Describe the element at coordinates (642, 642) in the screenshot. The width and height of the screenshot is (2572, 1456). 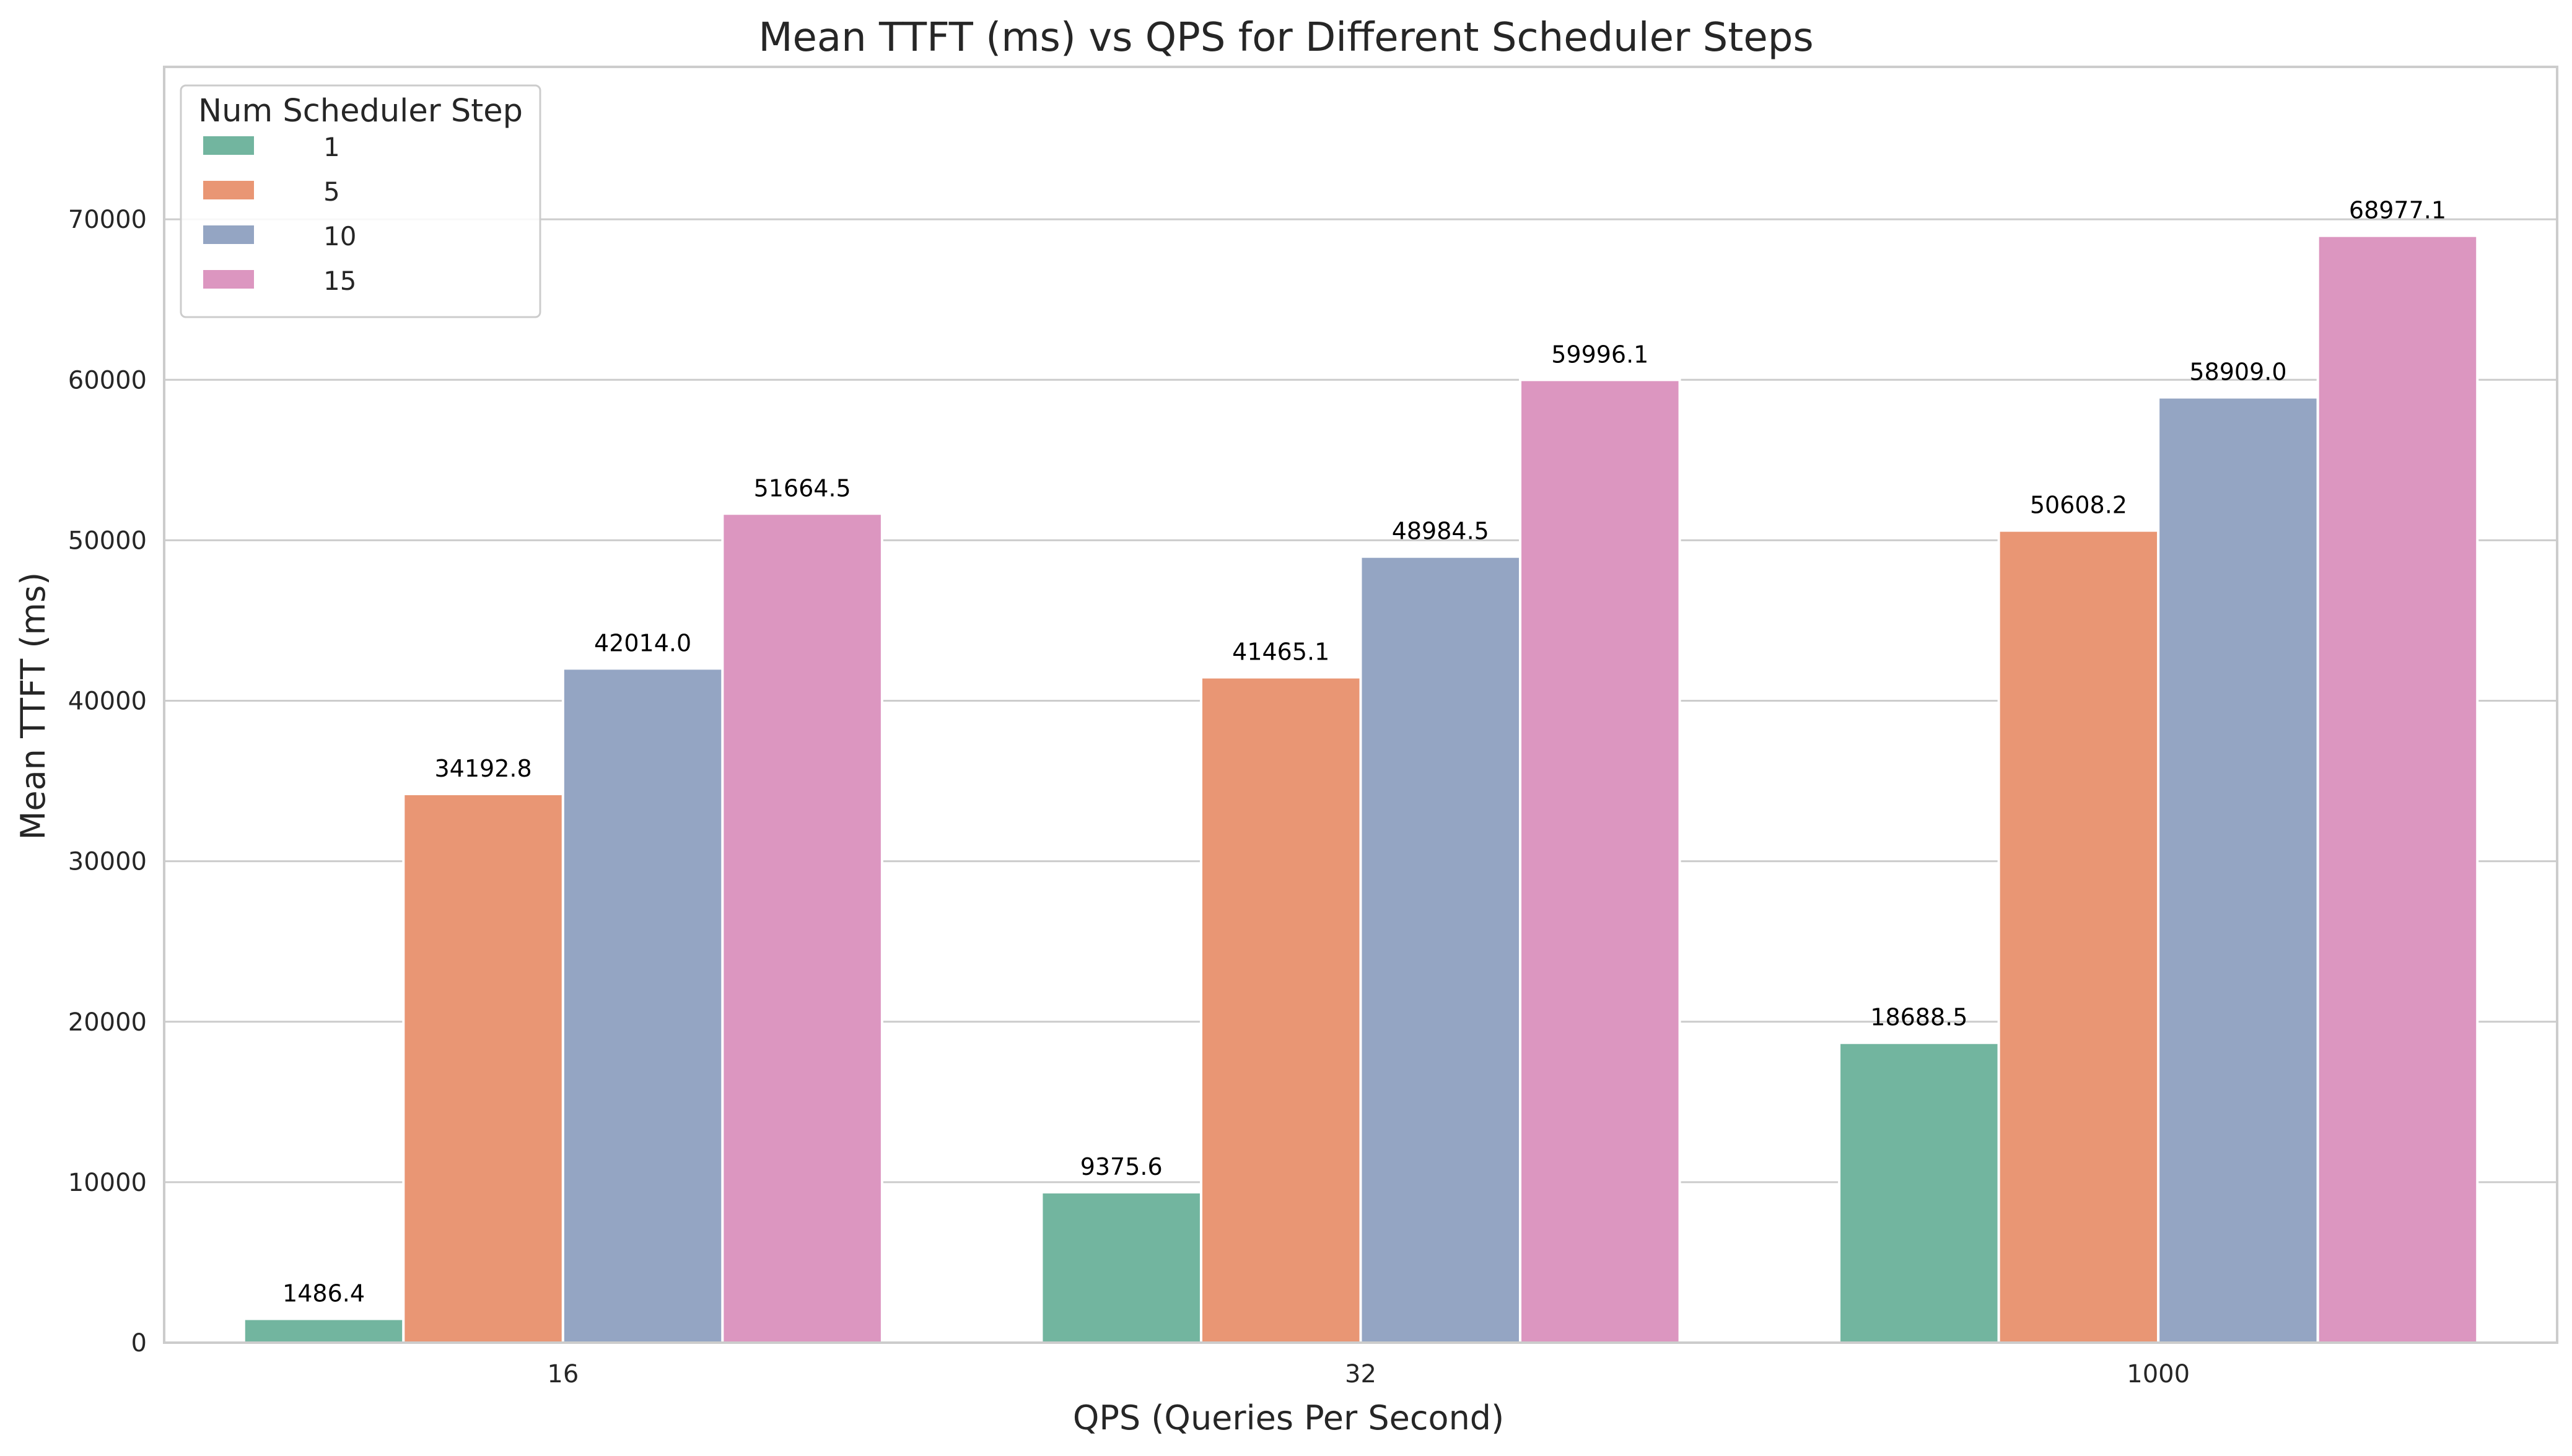
I see `data-label: 42014.0` at that location.